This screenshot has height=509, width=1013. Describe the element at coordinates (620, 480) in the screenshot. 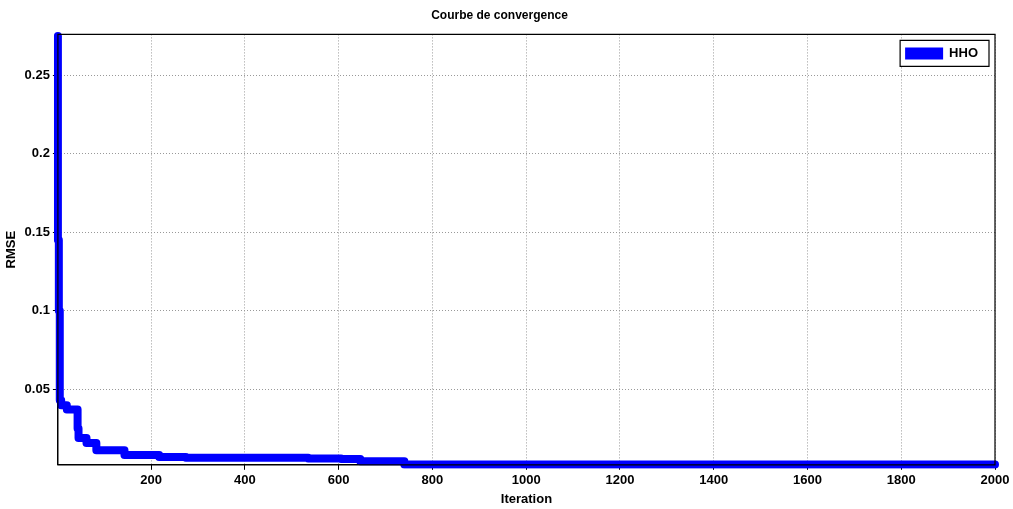

I see `x-tick-label: 1200` at that location.